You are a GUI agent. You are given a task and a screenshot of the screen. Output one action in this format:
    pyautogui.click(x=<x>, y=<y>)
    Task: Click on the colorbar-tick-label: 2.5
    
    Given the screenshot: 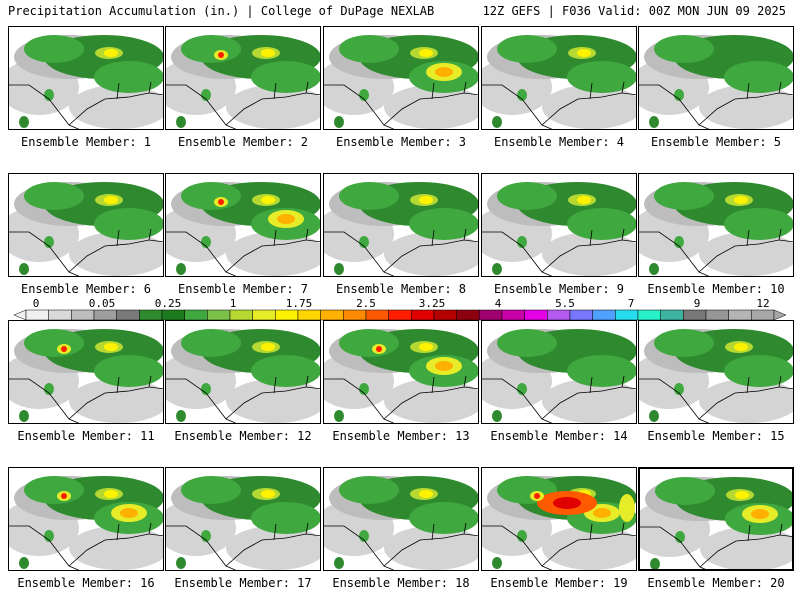 What is the action you would take?
    pyautogui.click(x=366, y=303)
    